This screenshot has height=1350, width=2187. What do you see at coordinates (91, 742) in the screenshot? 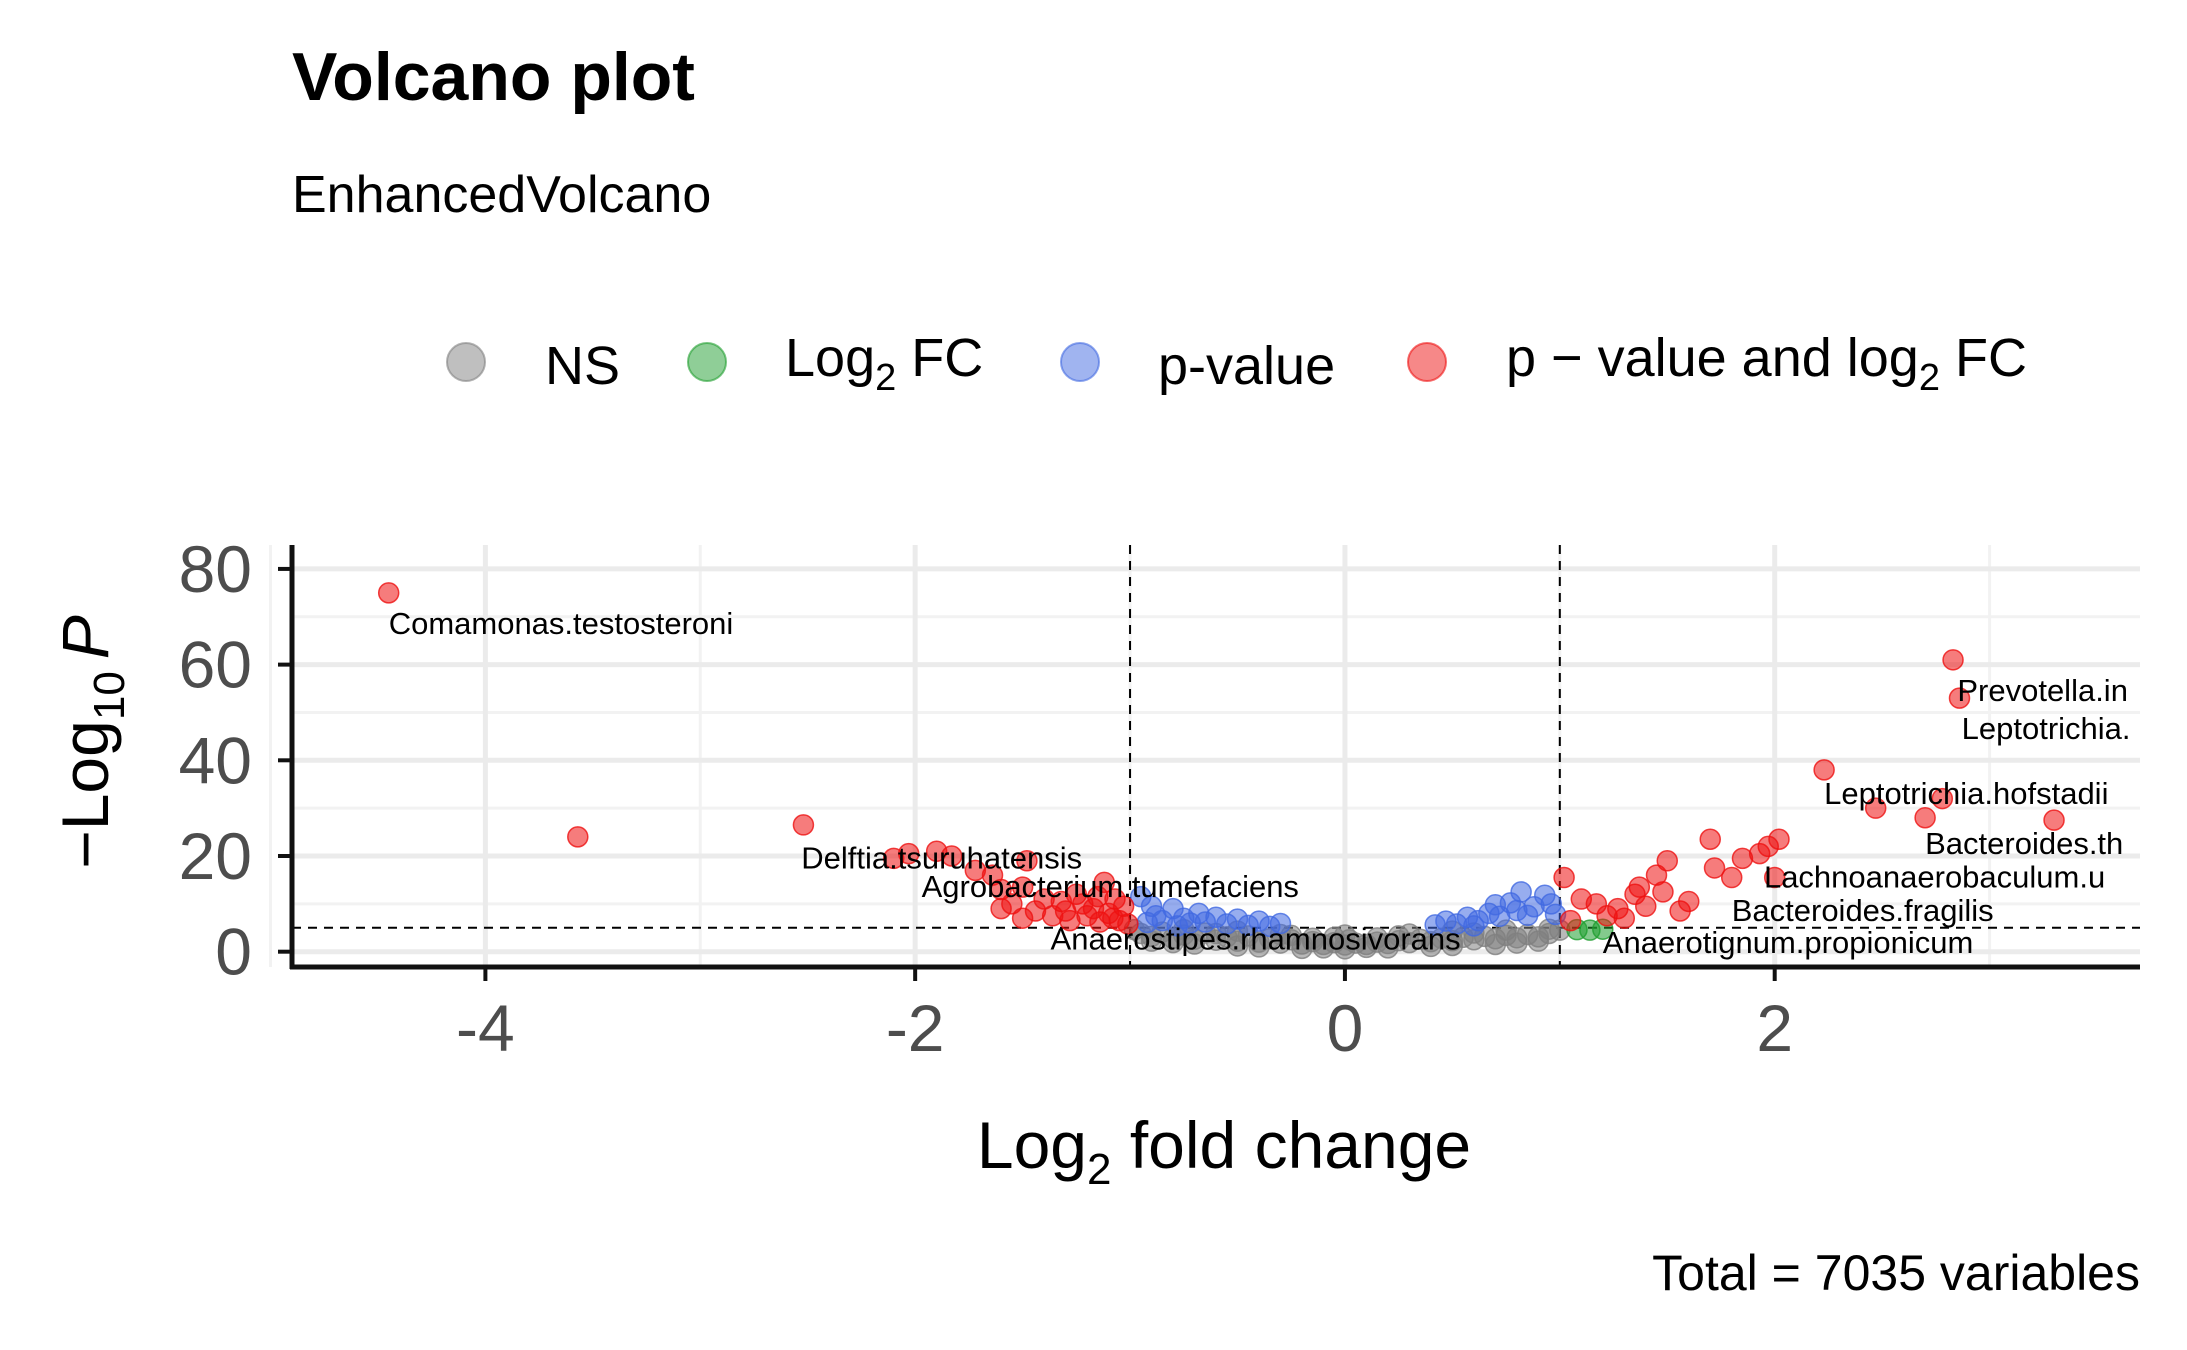
I see `y-axis-title: −Log10P` at bounding box center [91, 742].